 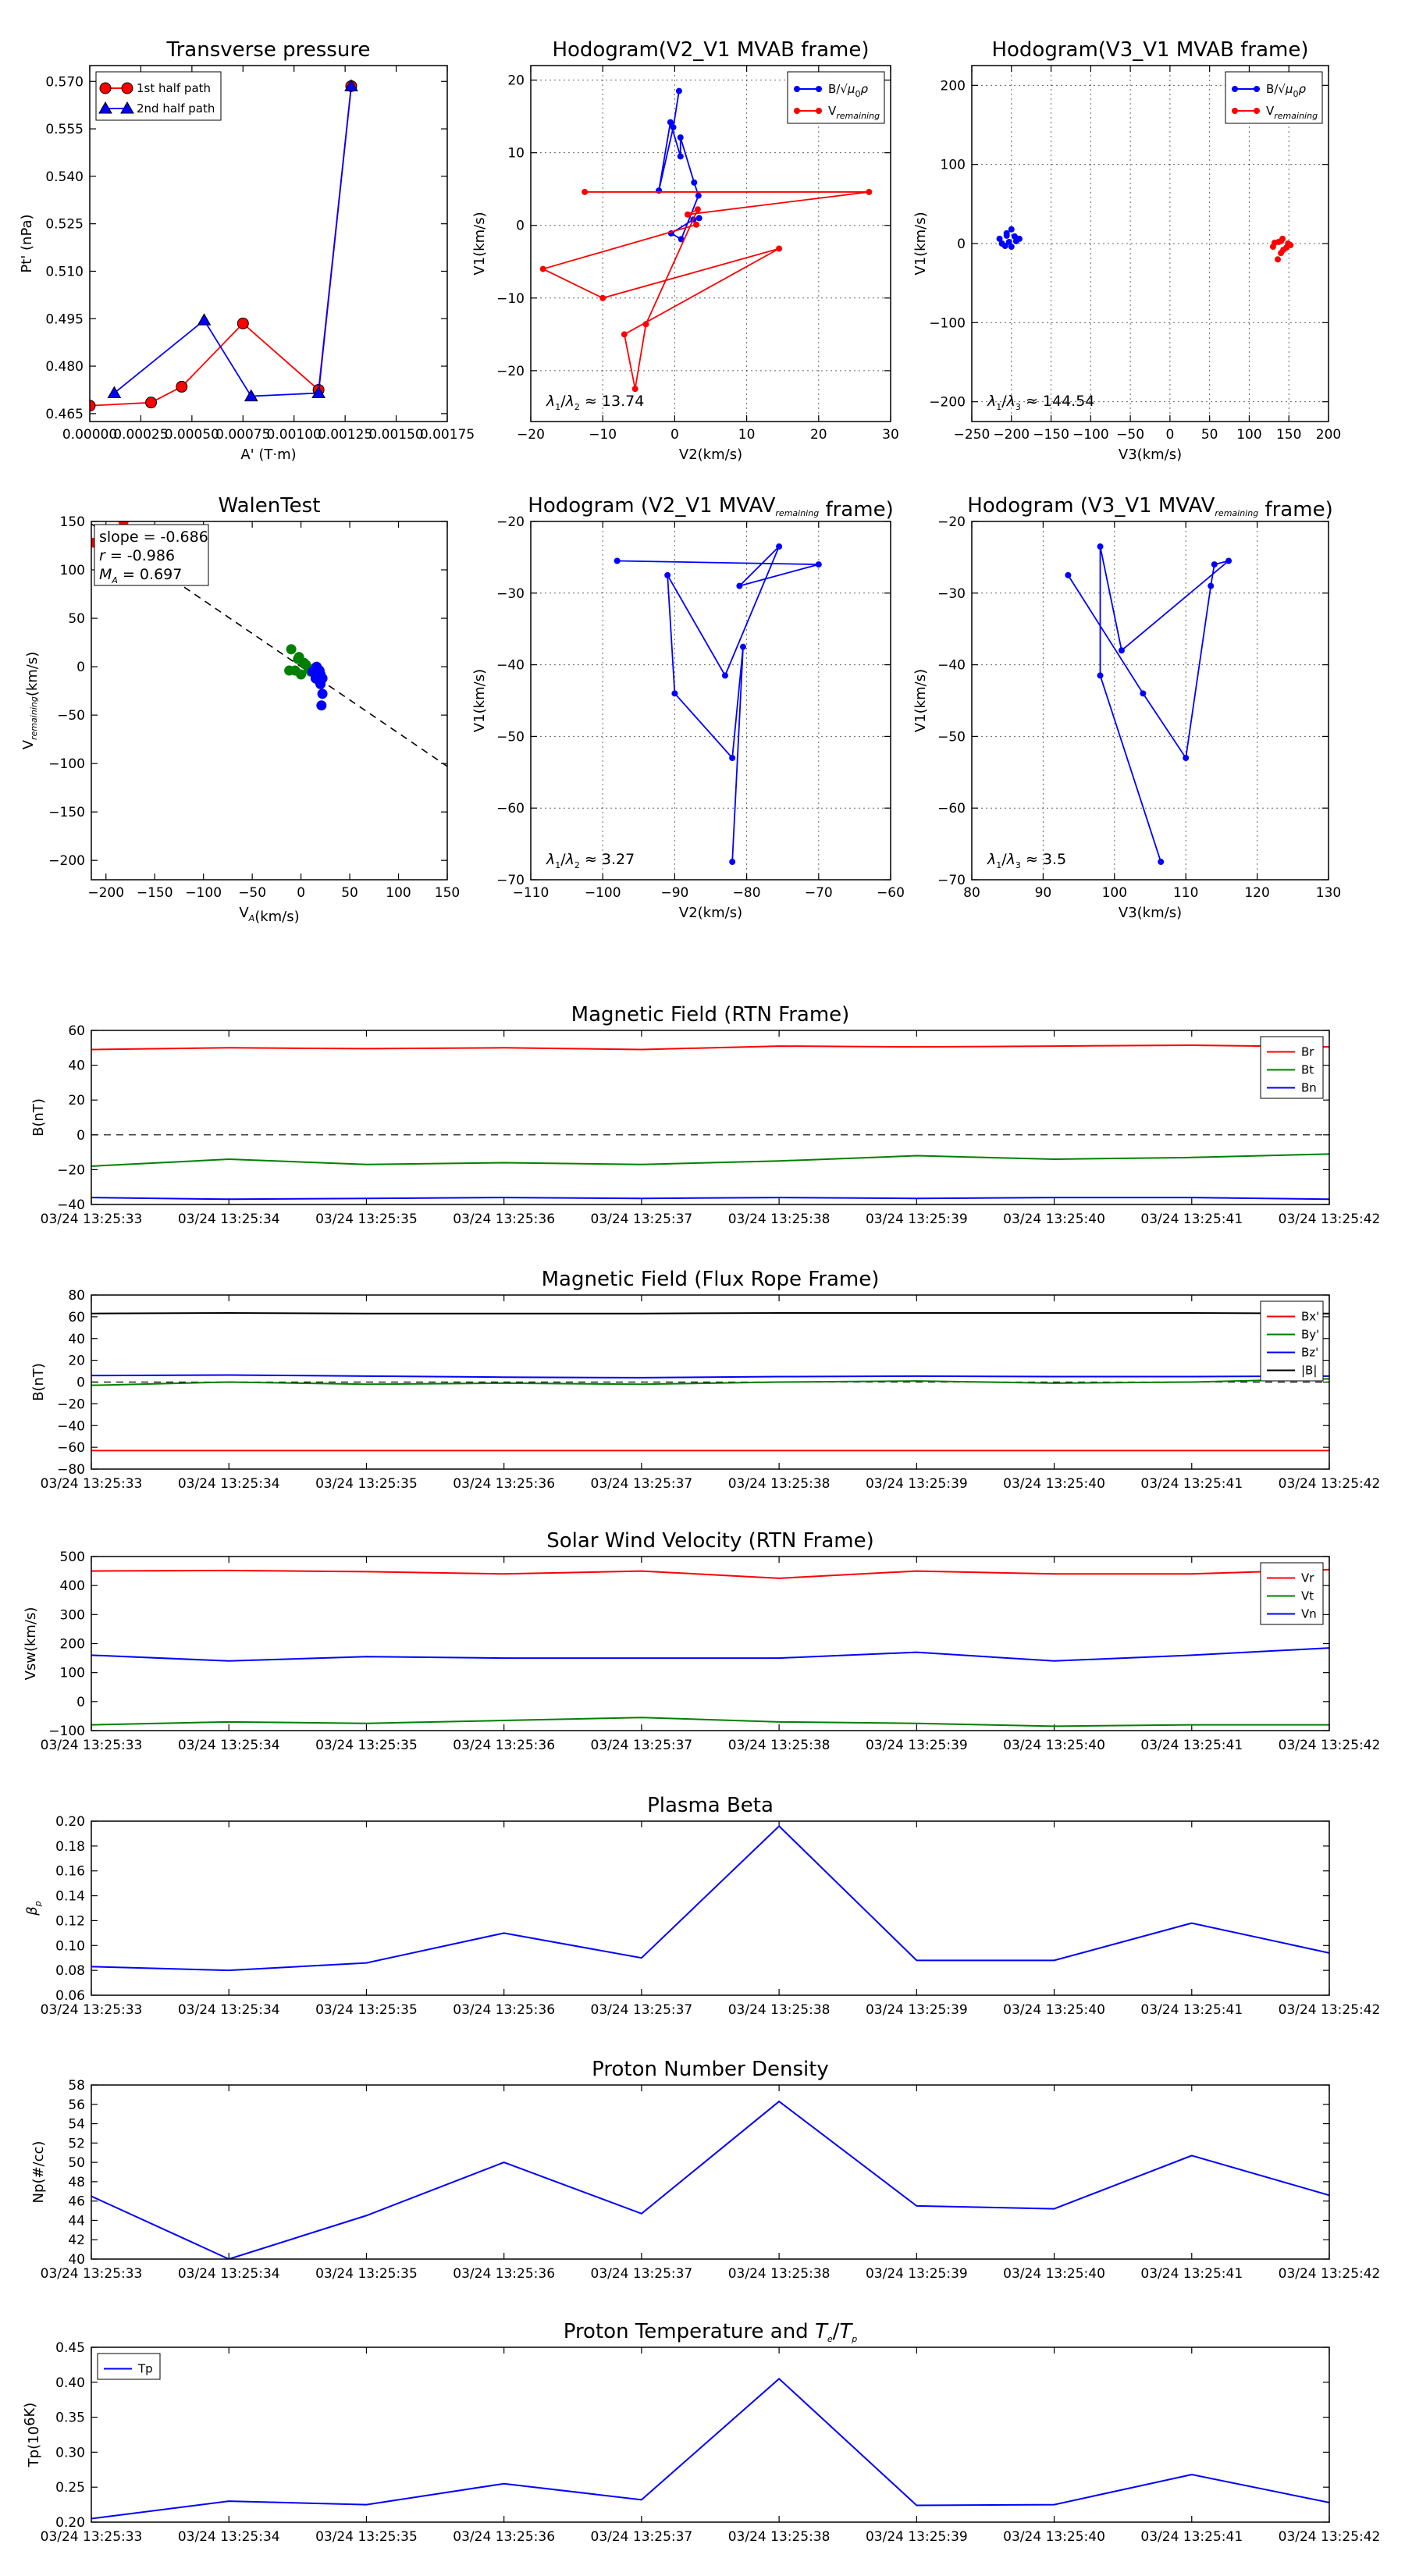 I want to click on y-tick-label: −10, so click(x=511, y=299).